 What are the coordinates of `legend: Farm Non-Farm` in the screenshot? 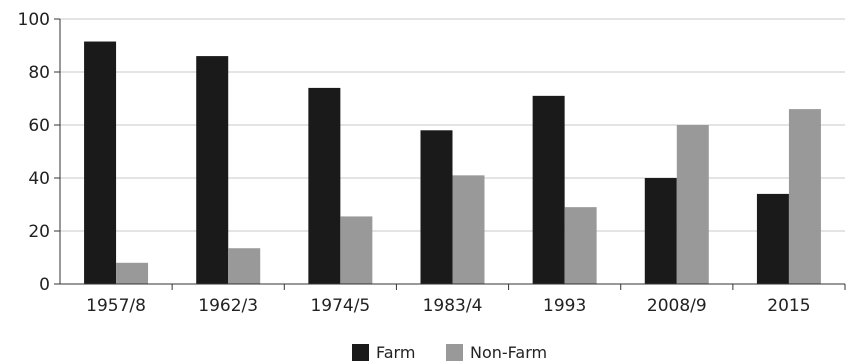 It's located at (449, 352).